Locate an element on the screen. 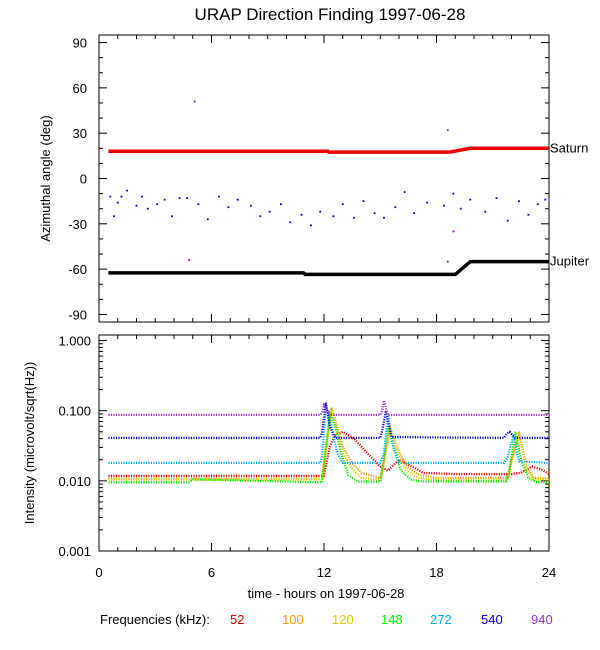 The height and width of the screenshot is (650, 600). intensity-series-148-khz is located at coordinates (329, 446).